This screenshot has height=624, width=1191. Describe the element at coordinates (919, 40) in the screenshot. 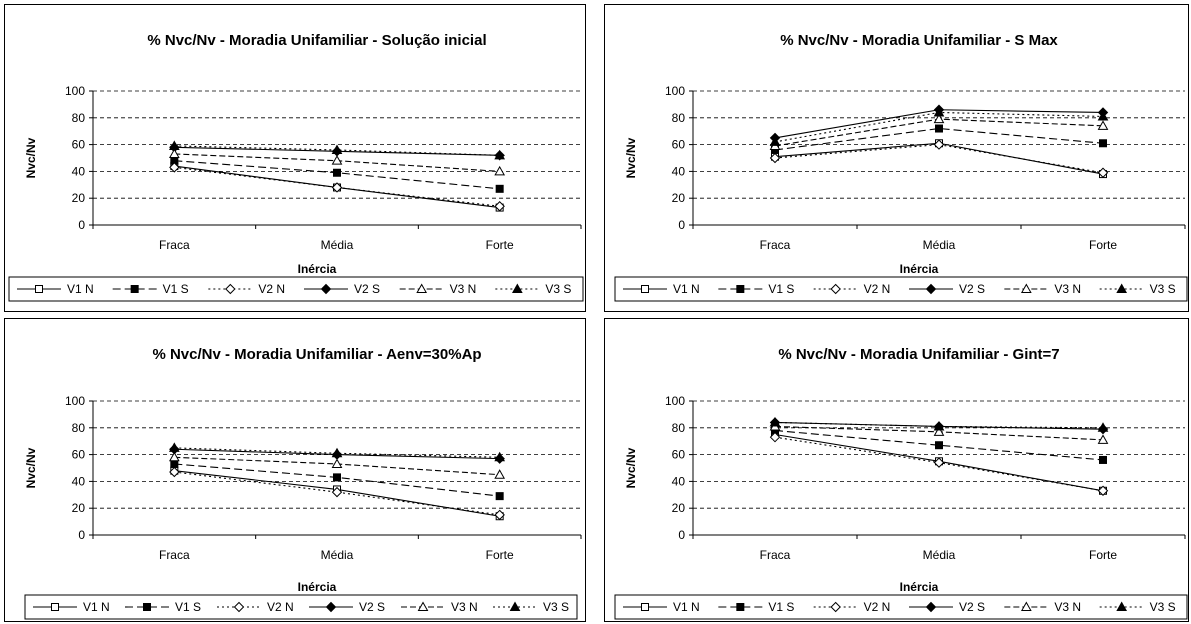

I see `chart-title: % Nvc/Nv - Moradia Unifamiliar - S Max` at that location.